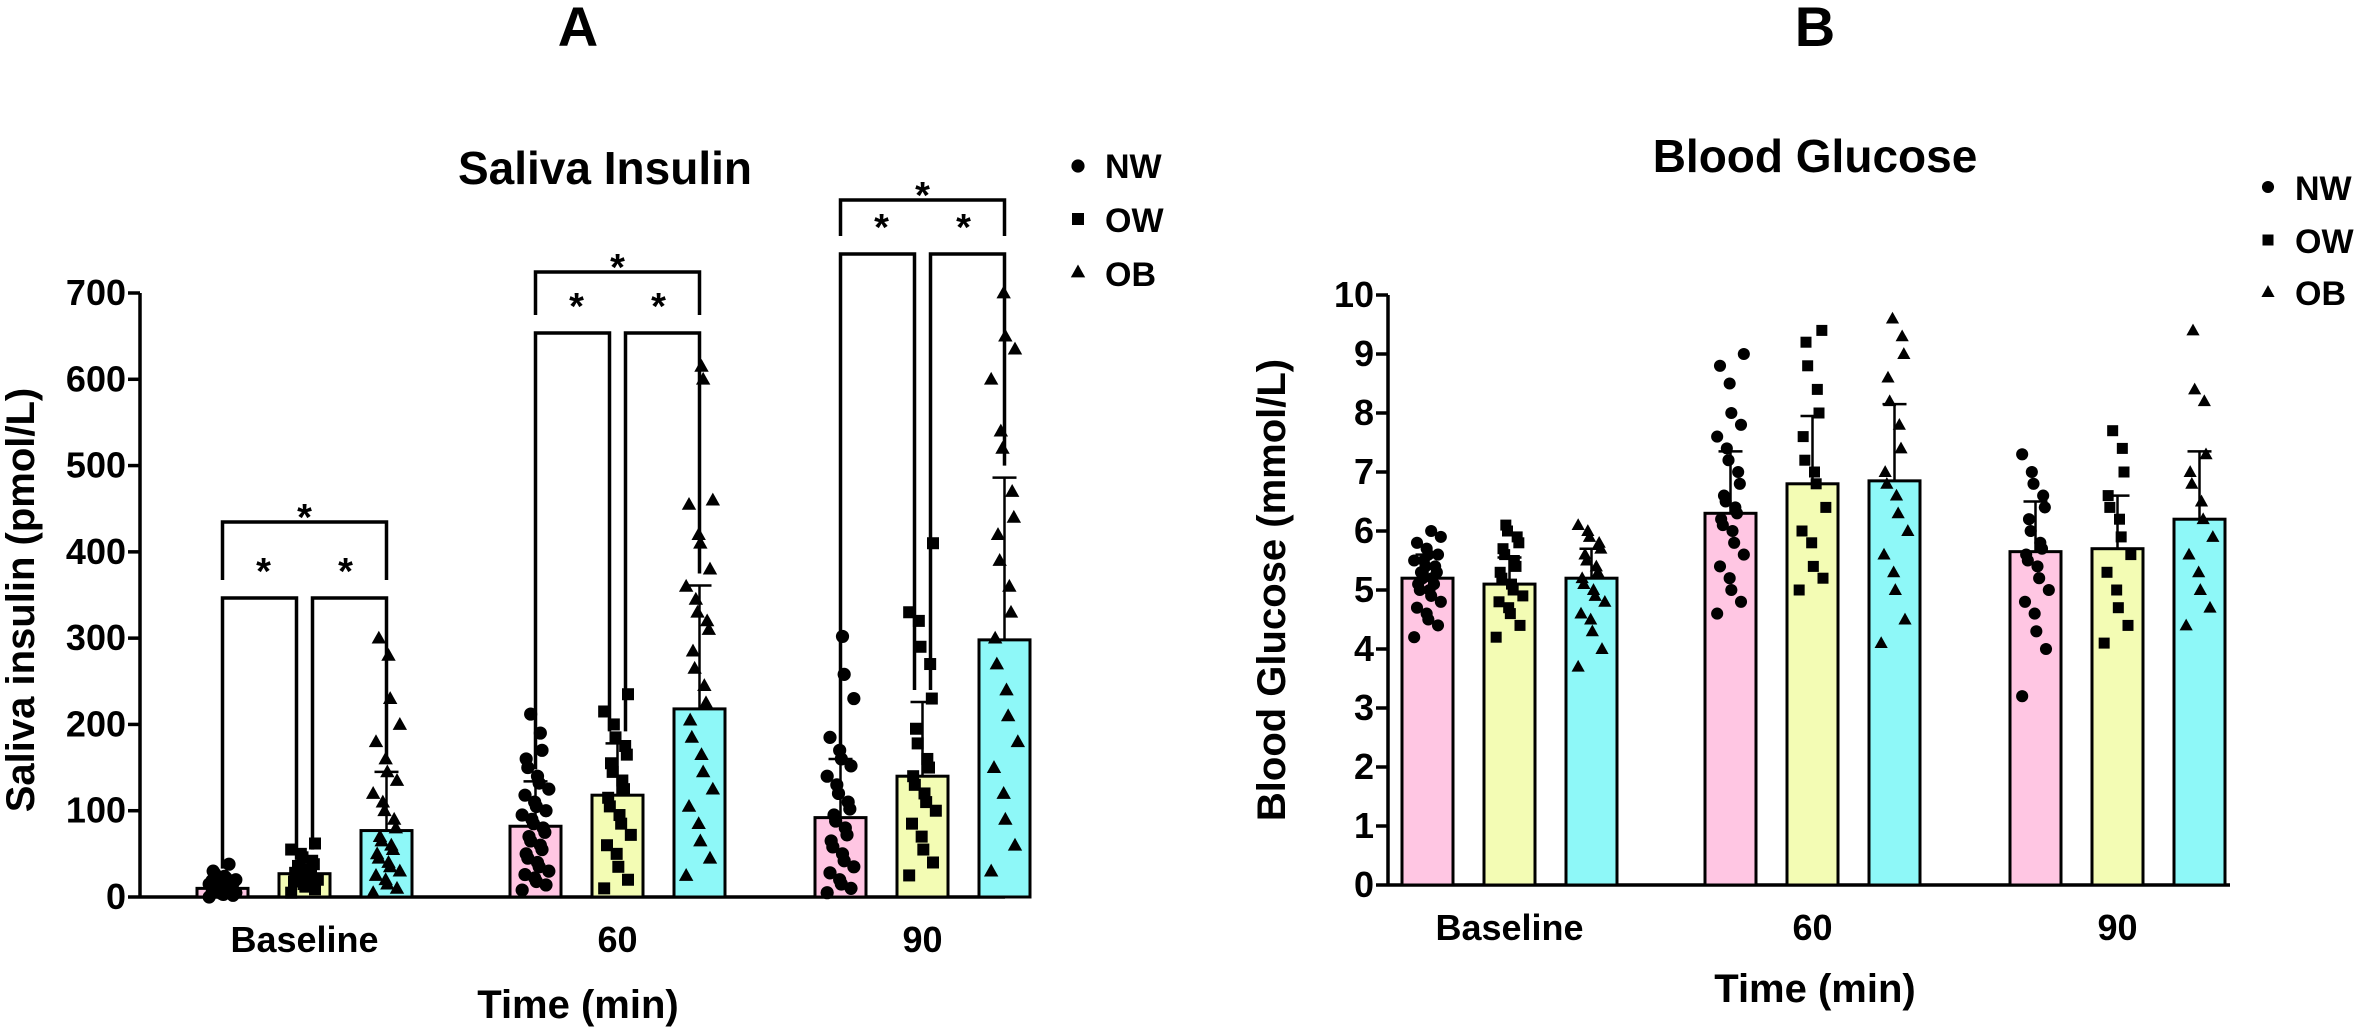  I want to click on panel-letter-b: B, so click(1815, 29).